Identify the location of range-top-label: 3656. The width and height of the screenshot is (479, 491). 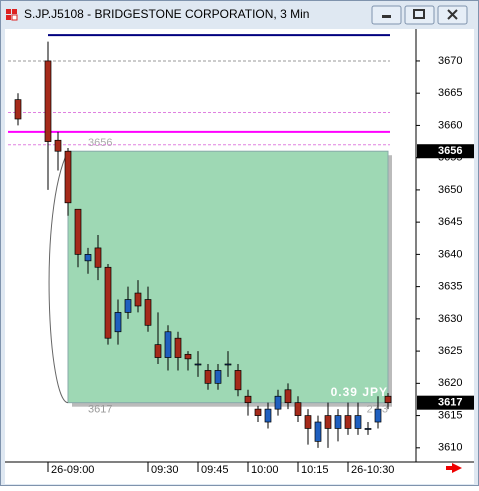
(100, 143).